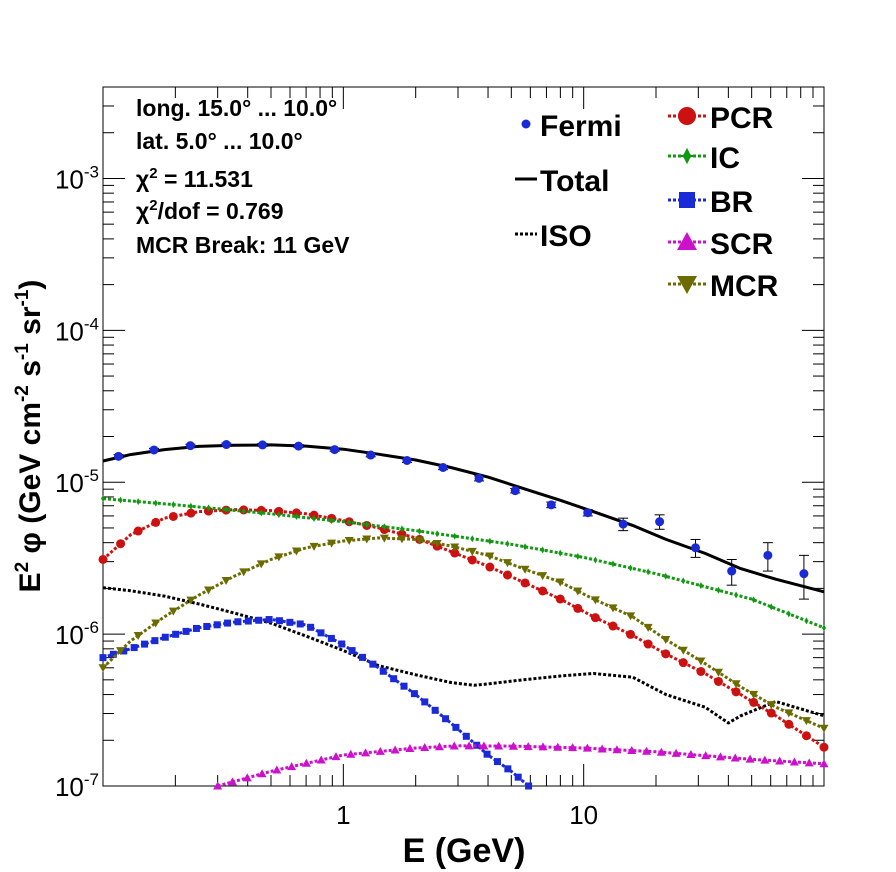  I want to click on legend-fermi-marker, so click(526, 124).